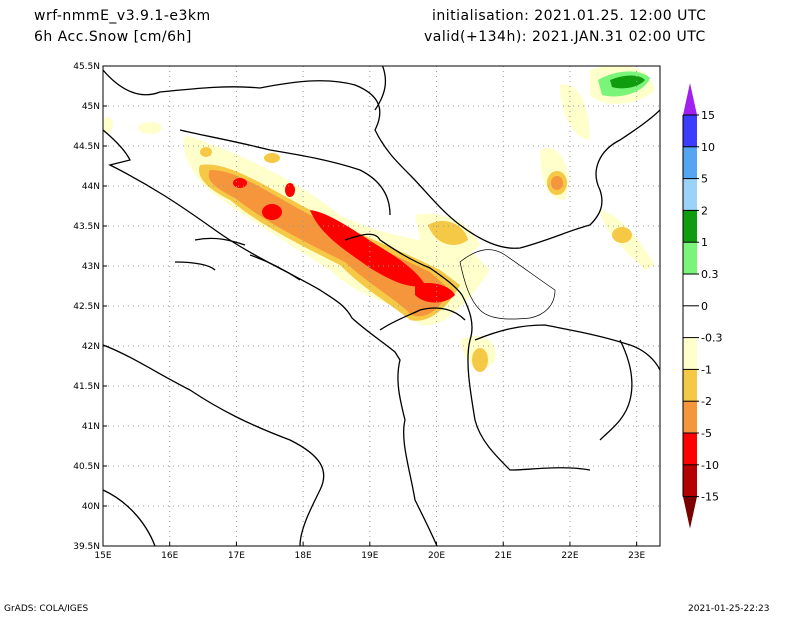  What do you see at coordinates (122, 16) in the screenshot?
I see `model-name: wrf-nmmE_v3.9.1-e3km` at bounding box center [122, 16].